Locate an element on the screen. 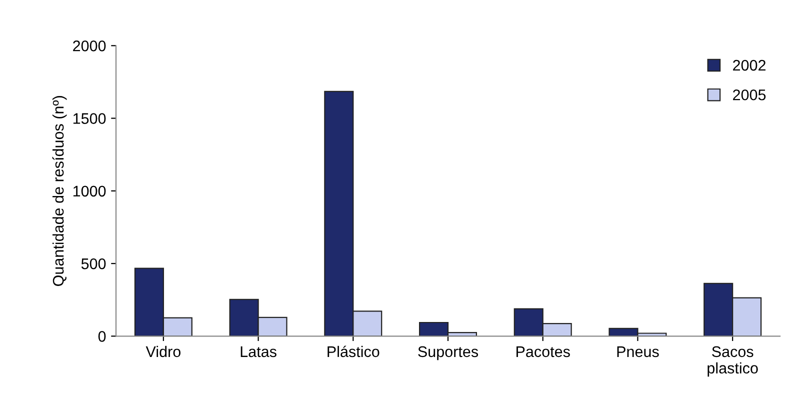 The width and height of the screenshot is (800, 415). y-axis-title: Quantidade de resíduos (nº) is located at coordinates (59, 191).